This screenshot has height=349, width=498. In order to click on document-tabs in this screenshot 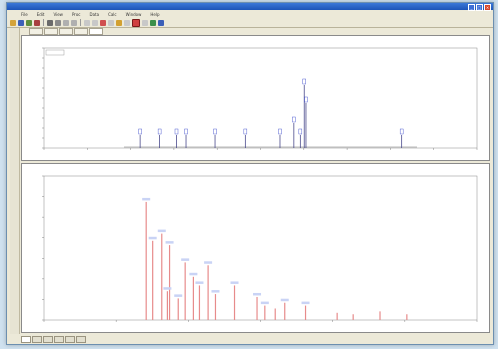, I will do `click(66, 31)`.